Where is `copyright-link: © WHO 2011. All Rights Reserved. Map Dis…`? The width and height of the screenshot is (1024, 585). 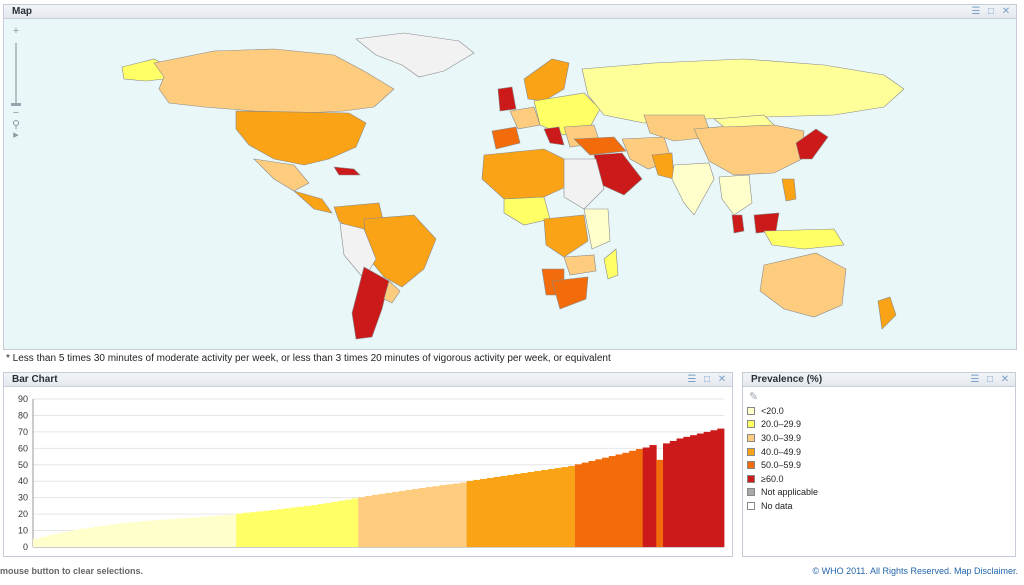 copyright-link: © WHO 2011. All Rights Reserved. Map Dis… is located at coordinates (915, 571).